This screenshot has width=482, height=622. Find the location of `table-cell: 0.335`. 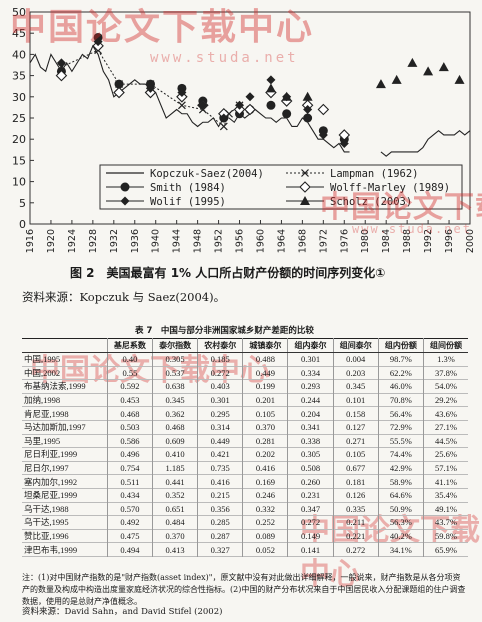

table-cell: 0.335 is located at coordinates (355, 509).